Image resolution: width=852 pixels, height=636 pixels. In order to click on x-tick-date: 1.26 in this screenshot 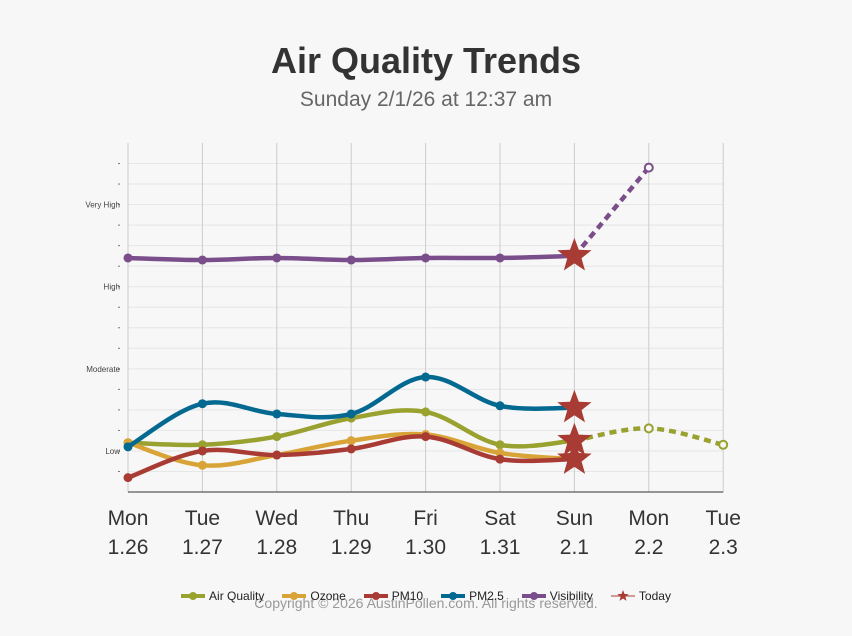, I will do `click(128, 547)`.